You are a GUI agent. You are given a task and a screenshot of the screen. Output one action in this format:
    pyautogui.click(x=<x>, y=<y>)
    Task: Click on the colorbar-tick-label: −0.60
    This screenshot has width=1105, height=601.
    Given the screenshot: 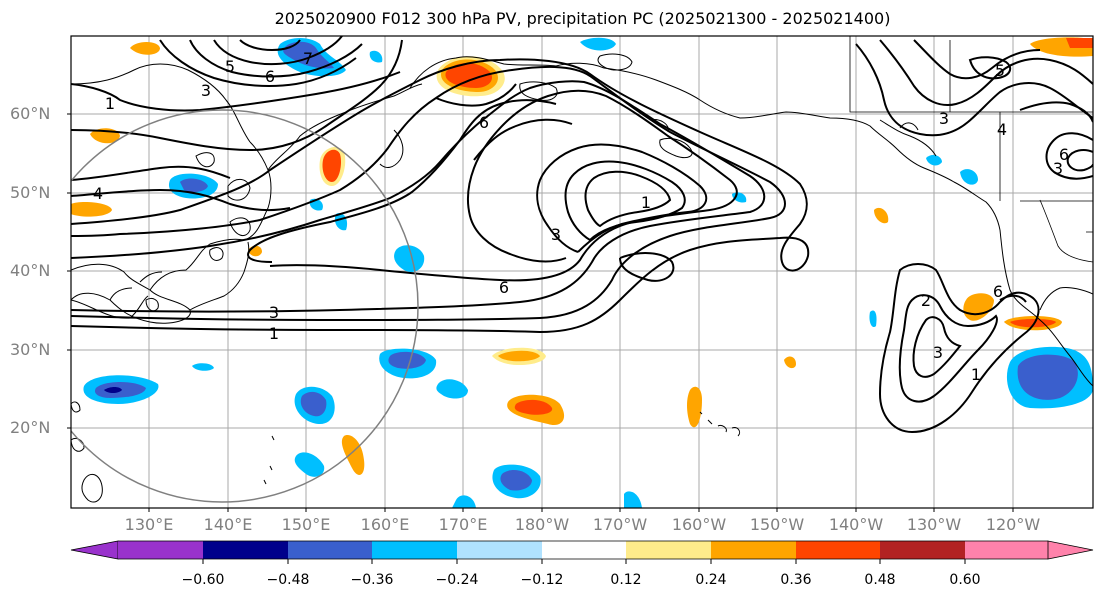 What is the action you would take?
    pyautogui.click(x=203, y=580)
    